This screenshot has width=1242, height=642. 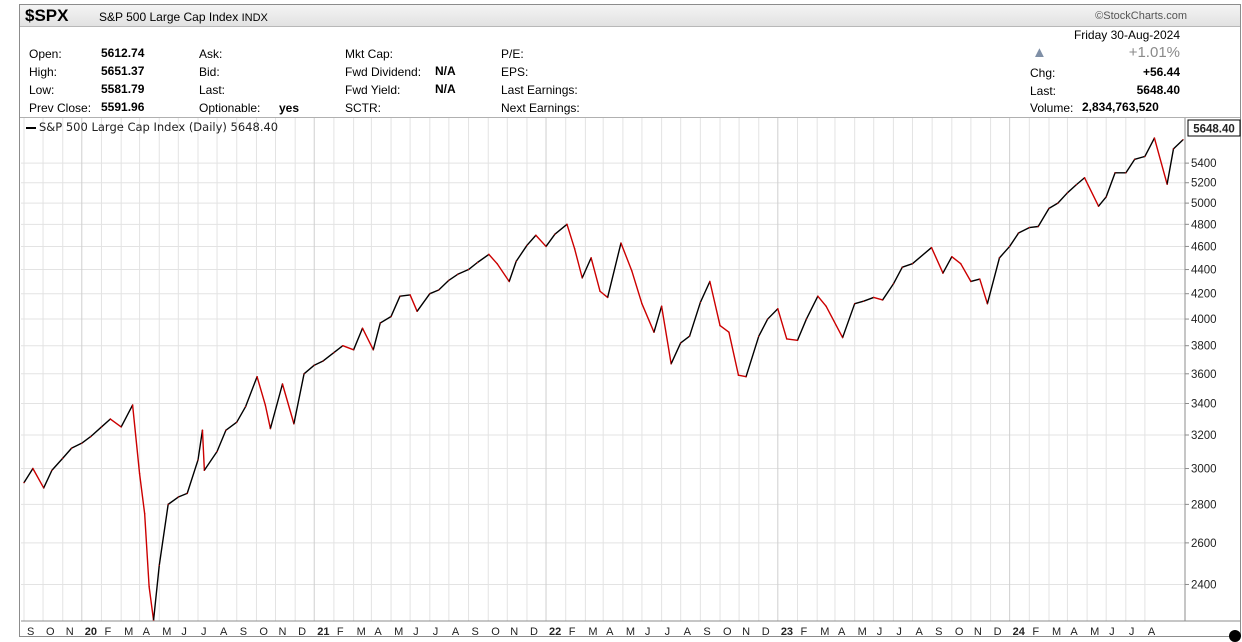 What do you see at coordinates (630, 117) in the screenshot?
I see `header-separator` at bounding box center [630, 117].